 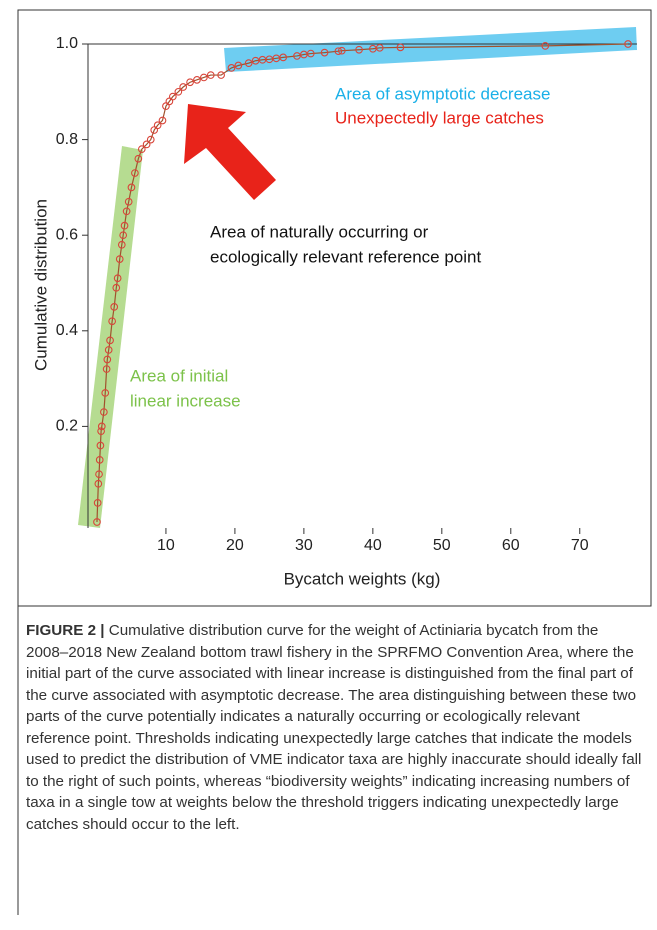 I want to click on asymptote-band, so click(x=430, y=49).